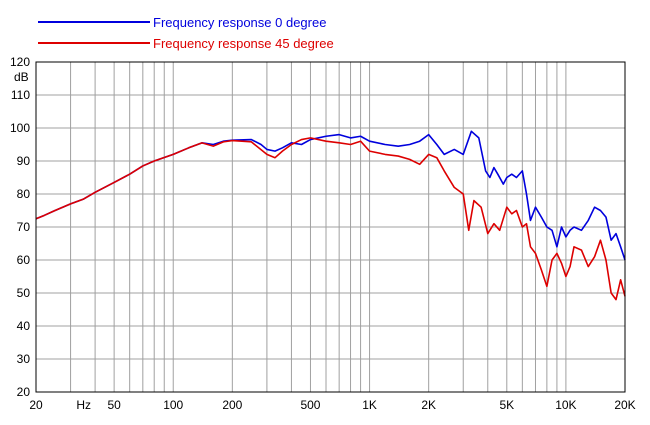 This screenshot has width=650, height=425. I want to click on x-tick-label: 50, so click(114, 405).